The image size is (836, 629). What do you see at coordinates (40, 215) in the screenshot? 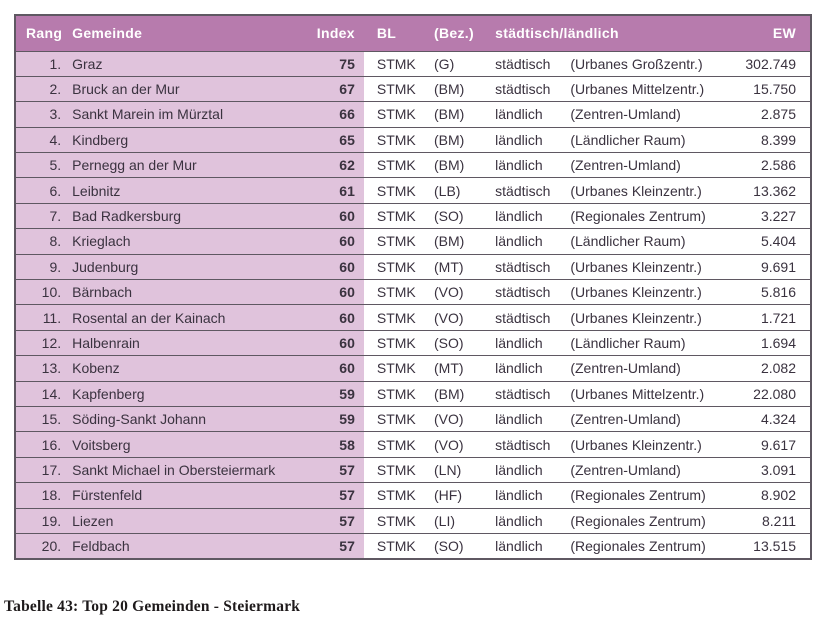
I see `cell-rang: 7.` at bounding box center [40, 215].